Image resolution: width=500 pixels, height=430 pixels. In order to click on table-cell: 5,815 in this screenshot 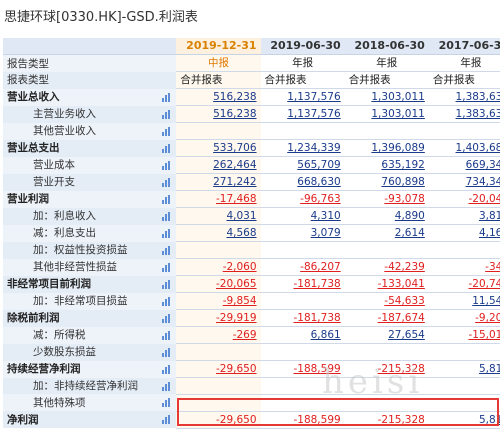, I will do `click(464, 369)`.